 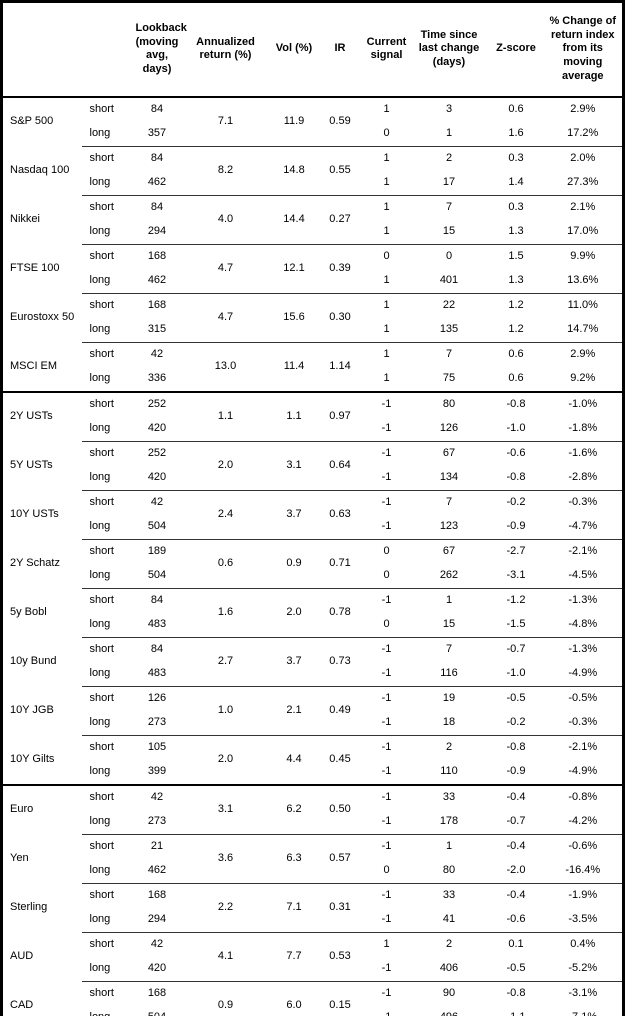 What do you see at coordinates (449, 919) in the screenshot?
I see `time-since-value: 41` at bounding box center [449, 919].